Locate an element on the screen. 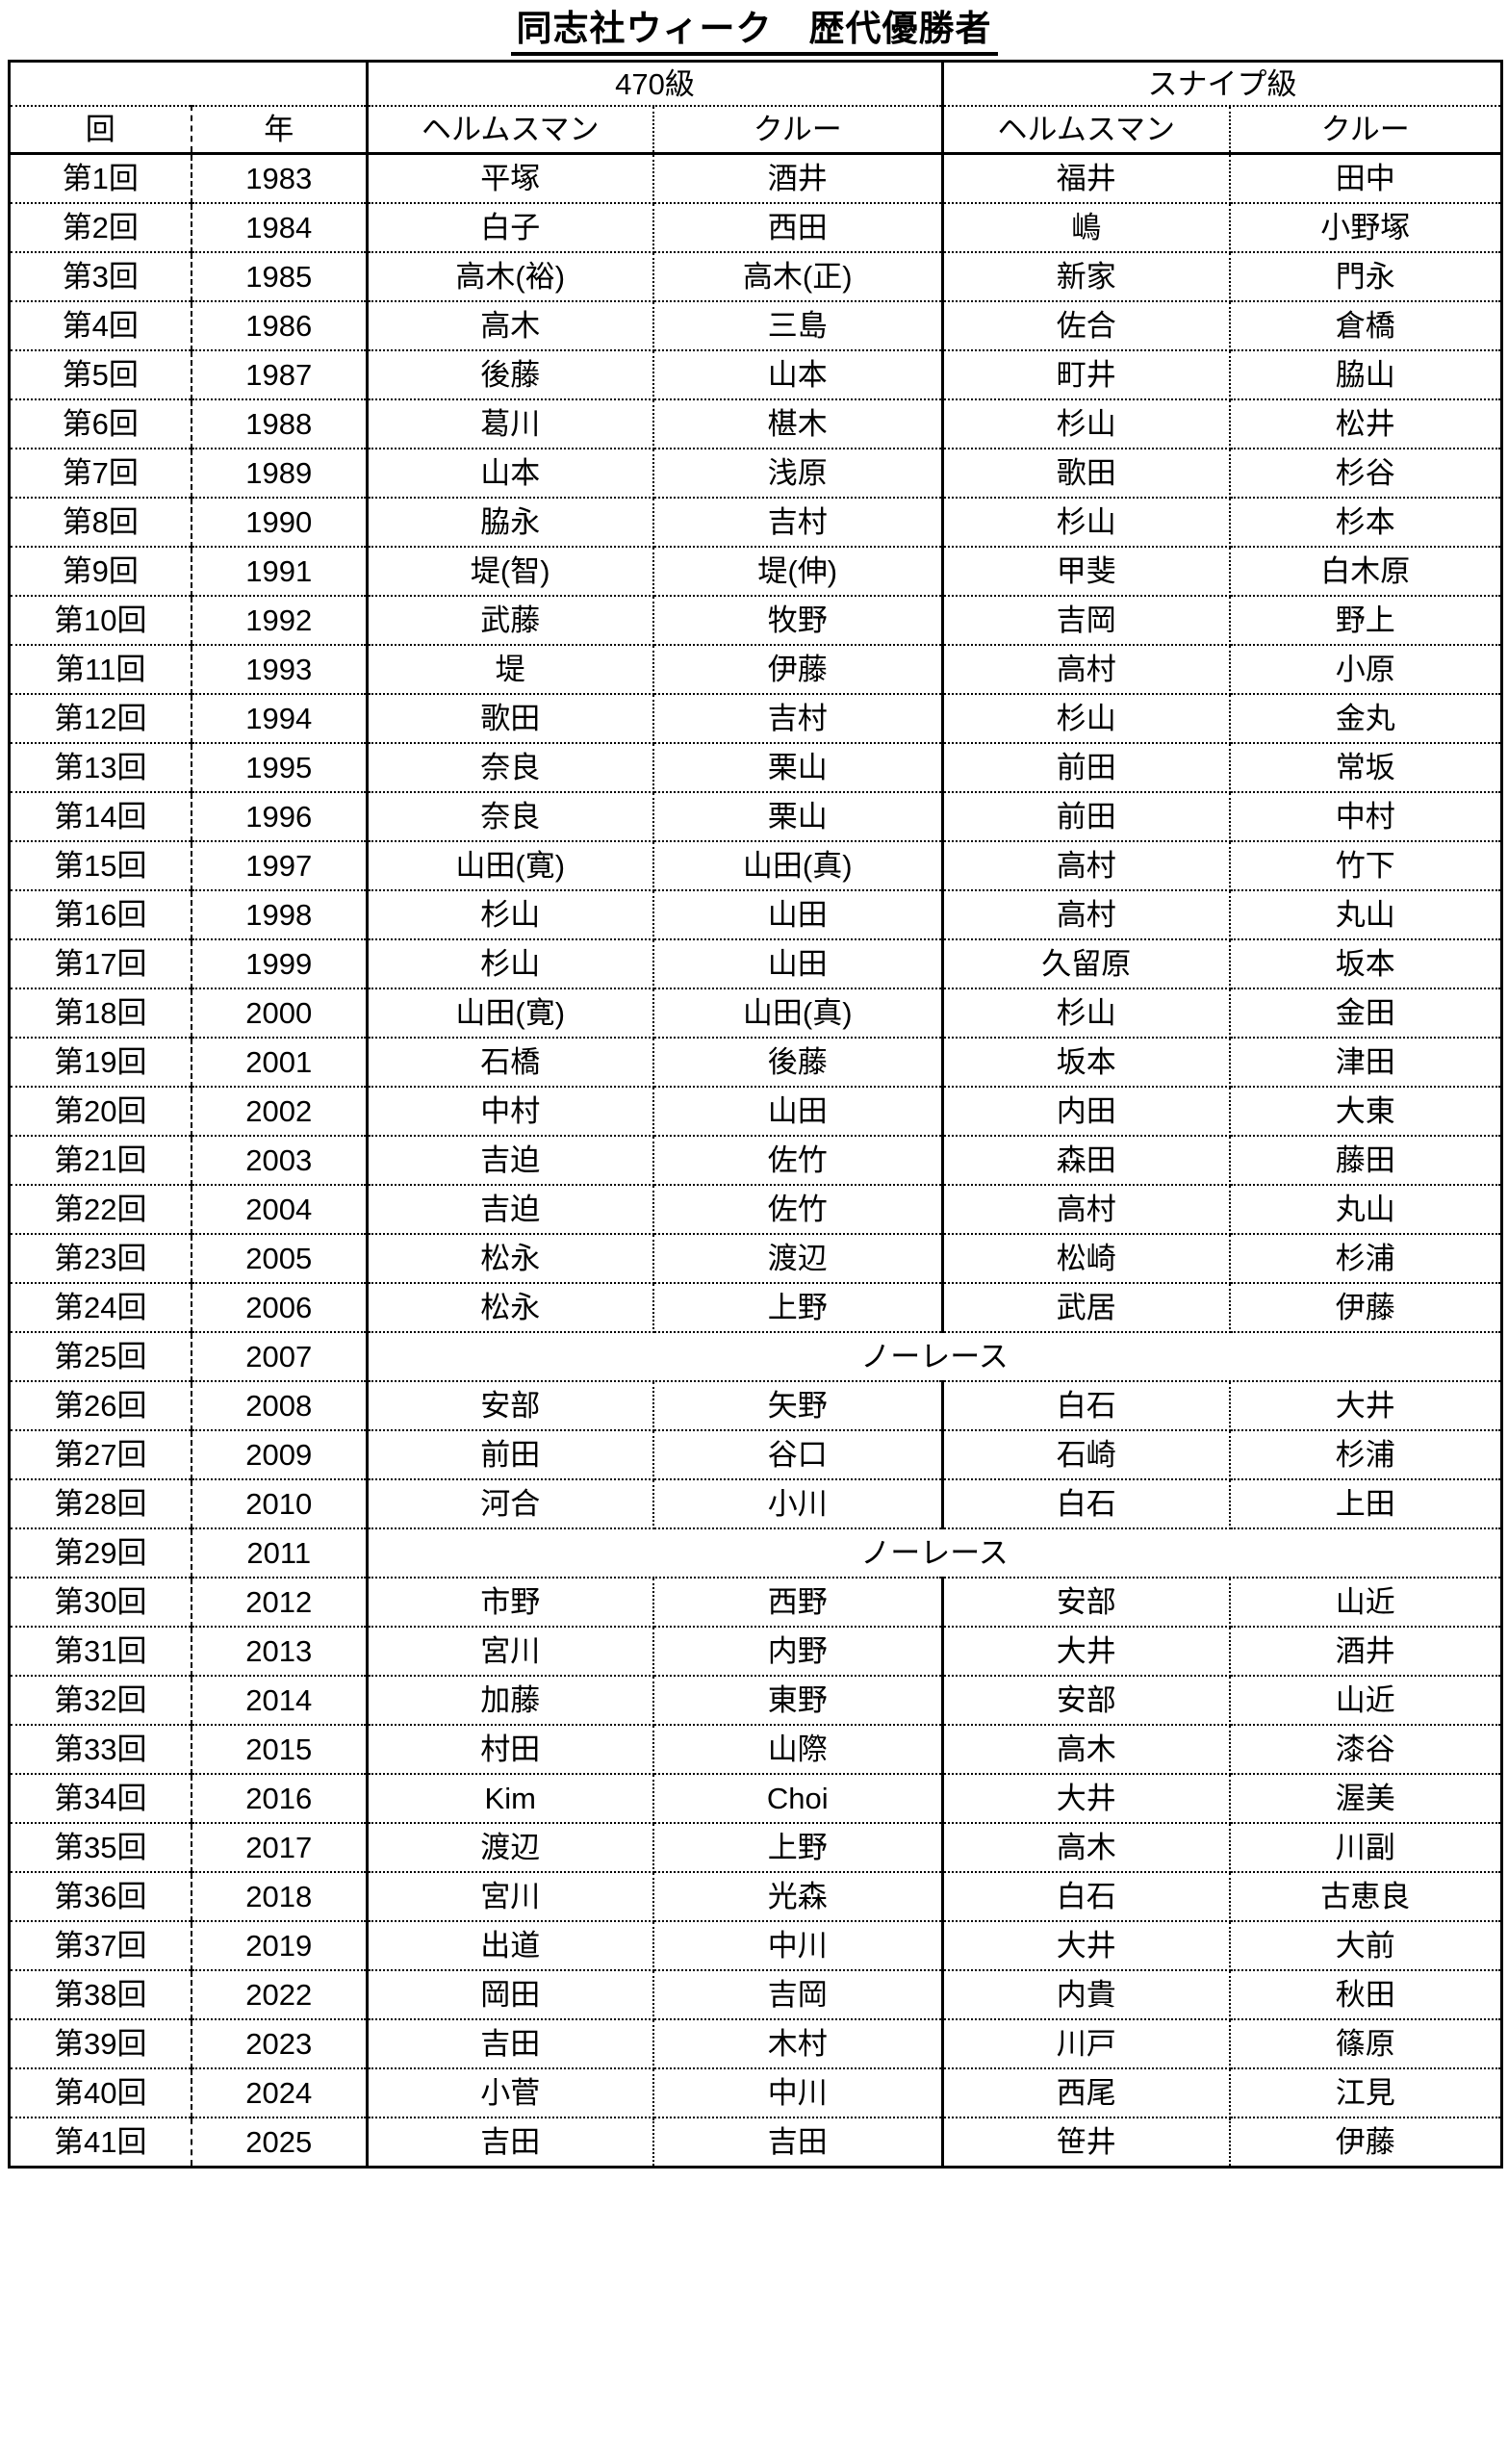  cell-year: 2013 is located at coordinates (280, 1652).